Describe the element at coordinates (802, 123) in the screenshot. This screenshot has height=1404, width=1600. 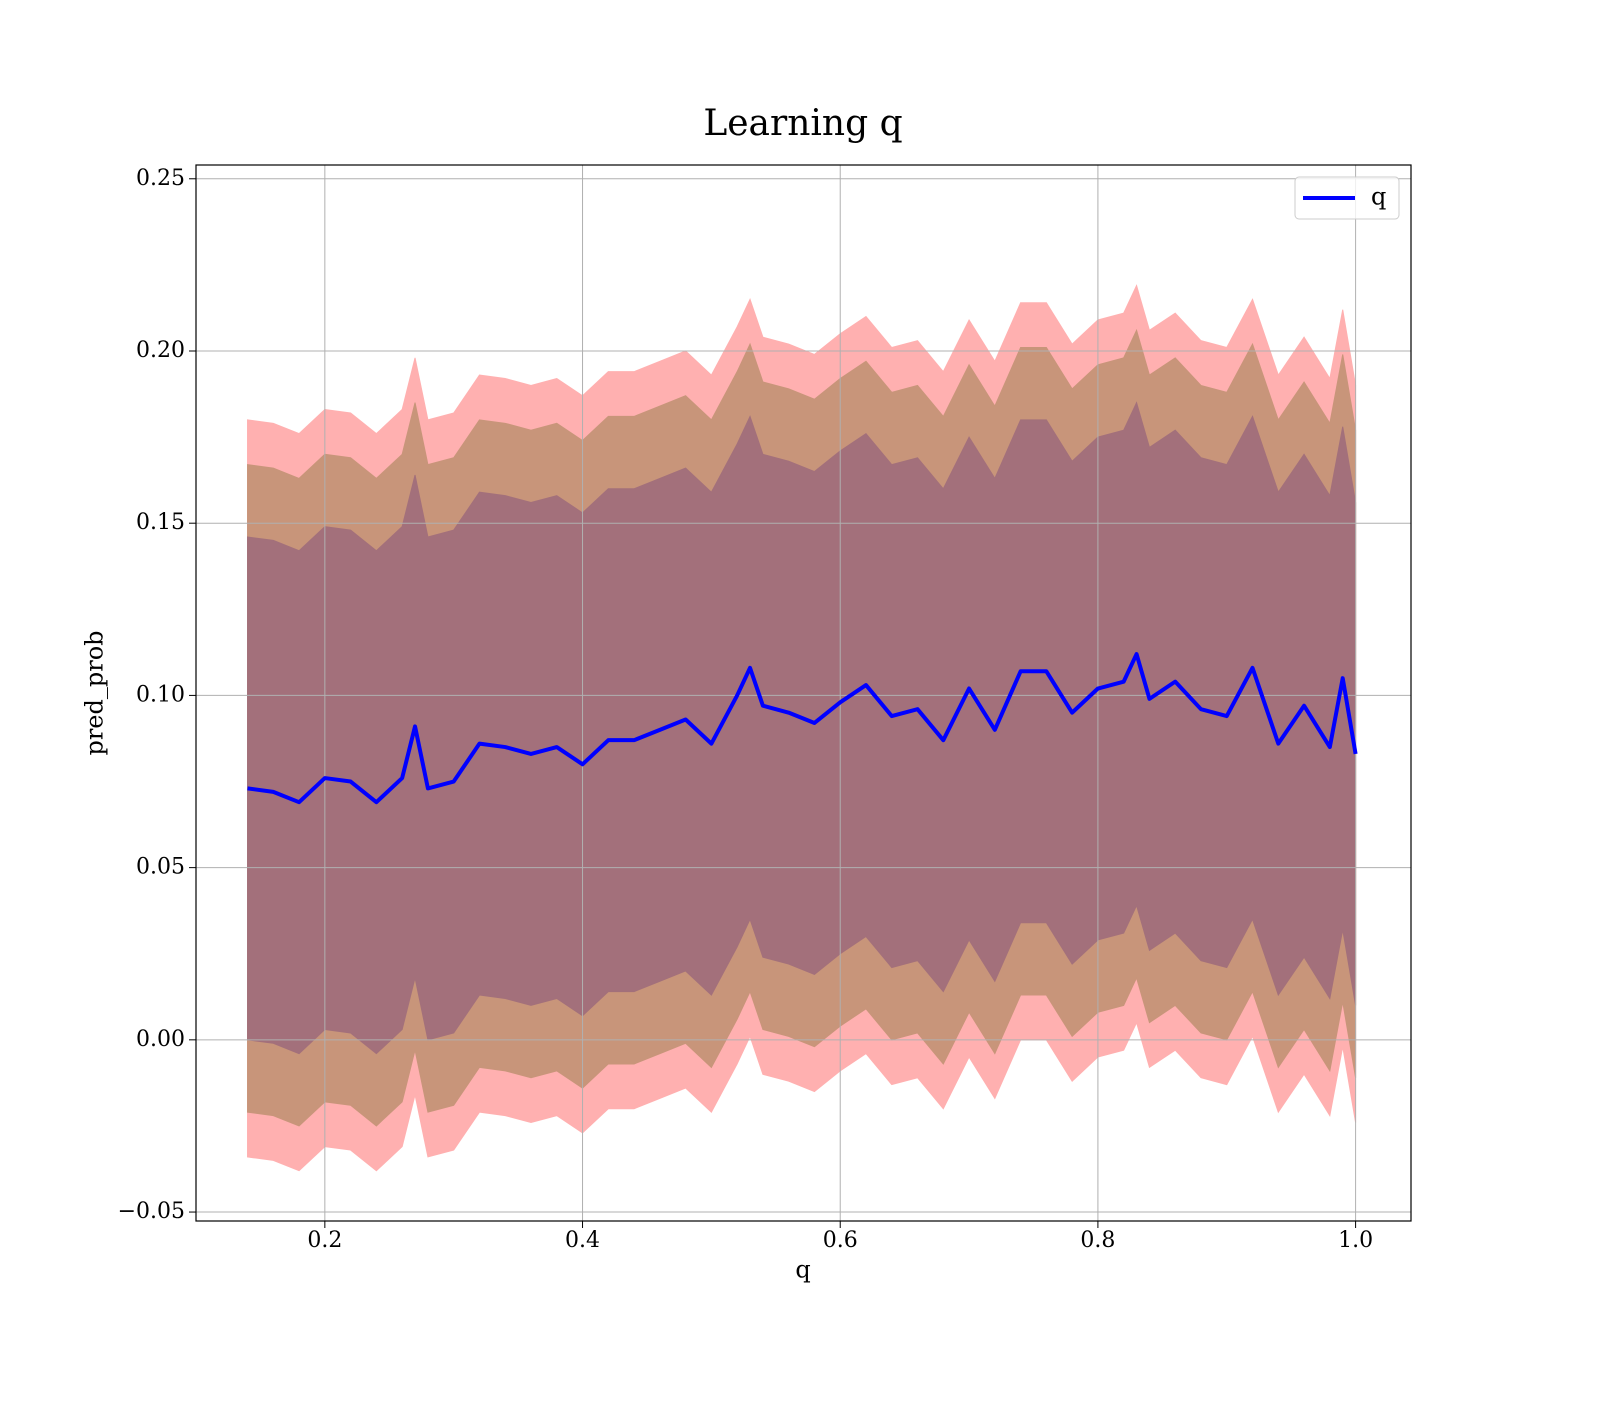
I see `chart-title: Learning q` at that location.